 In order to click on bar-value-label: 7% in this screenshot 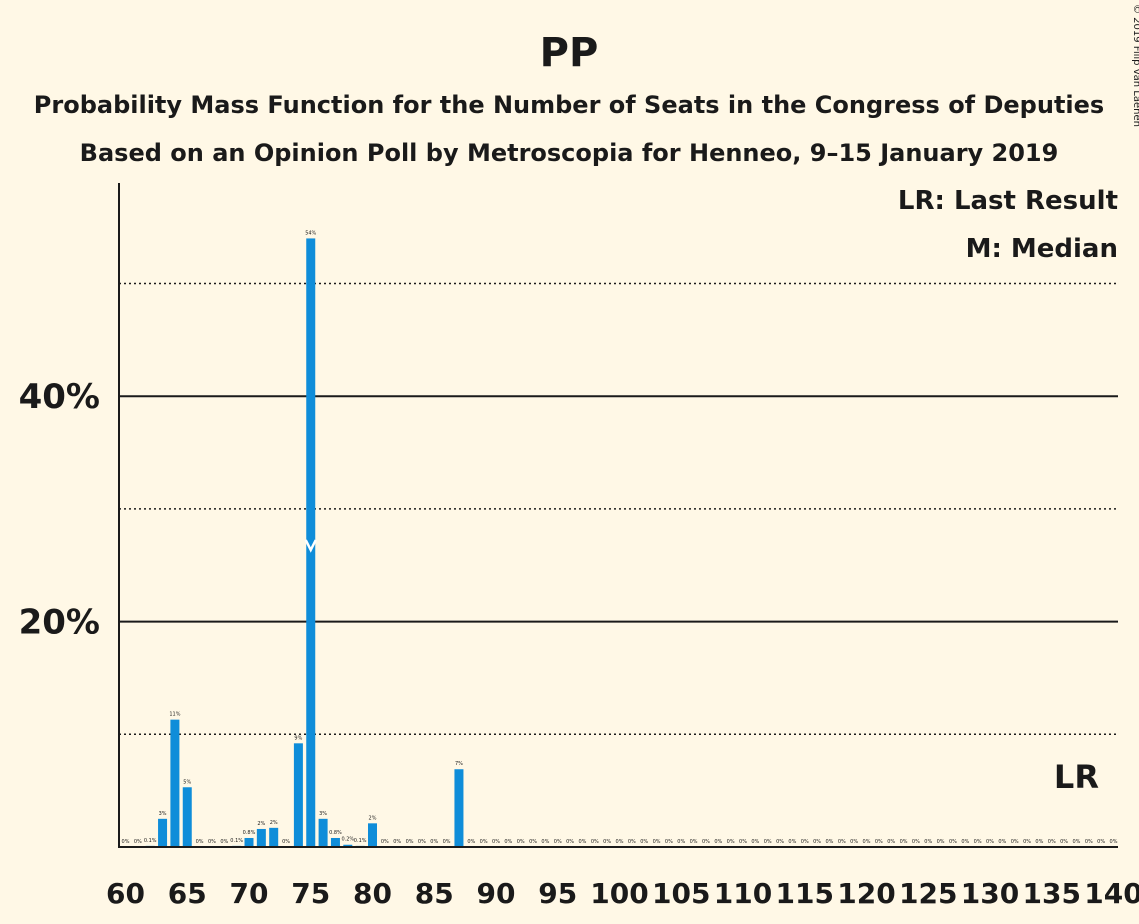, I will do `click(459, 764)`.